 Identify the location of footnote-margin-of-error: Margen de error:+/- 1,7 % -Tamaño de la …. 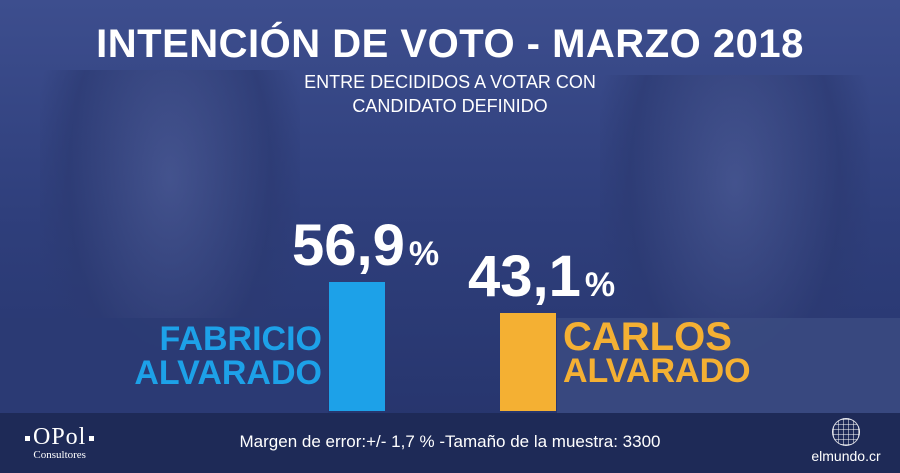
(450, 441).